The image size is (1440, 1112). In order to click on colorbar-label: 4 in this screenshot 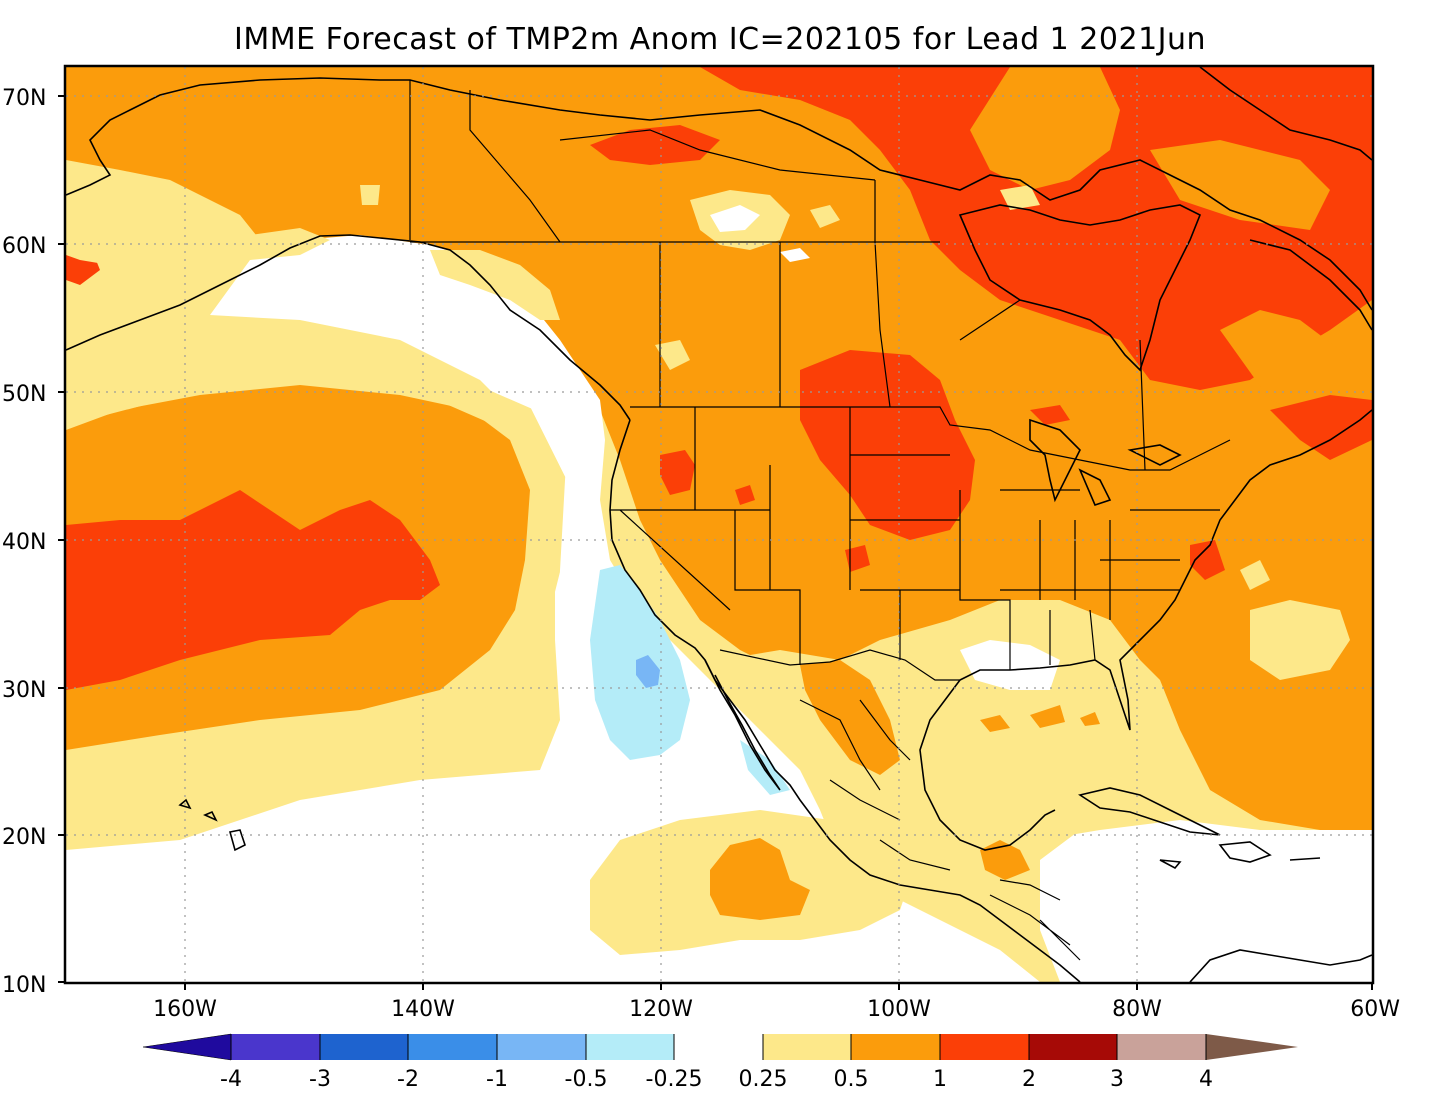, I will do `click(1206, 1079)`.